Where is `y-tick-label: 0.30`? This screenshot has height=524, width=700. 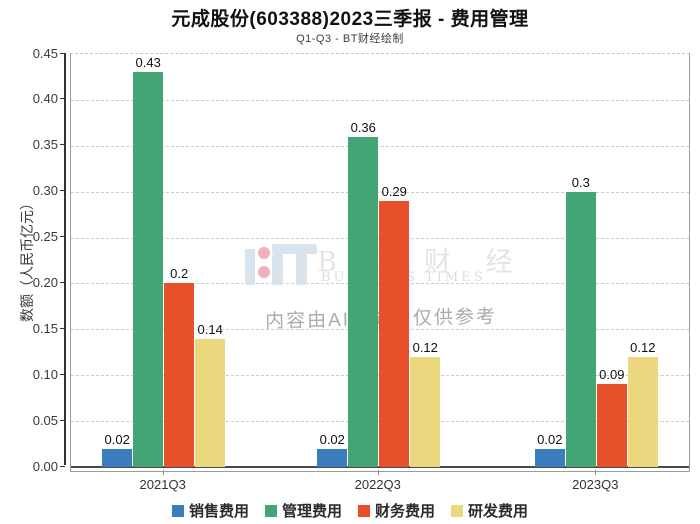 y-tick-label: 0.30 is located at coordinates (45, 191).